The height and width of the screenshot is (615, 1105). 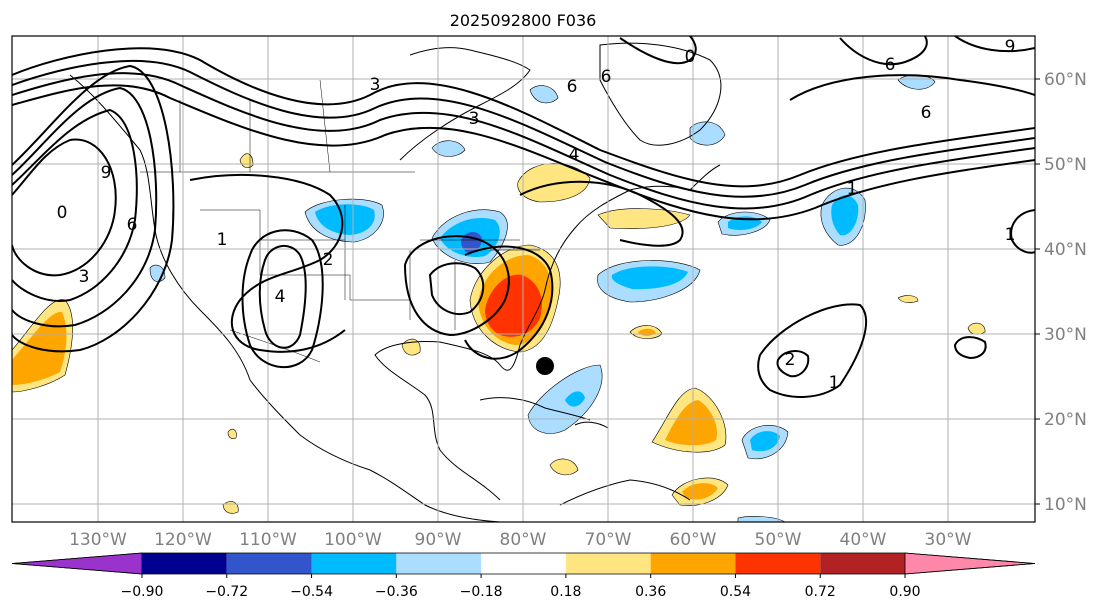 What do you see at coordinates (1065, 80) in the screenshot?
I see `lat-label: 60°N` at bounding box center [1065, 80].